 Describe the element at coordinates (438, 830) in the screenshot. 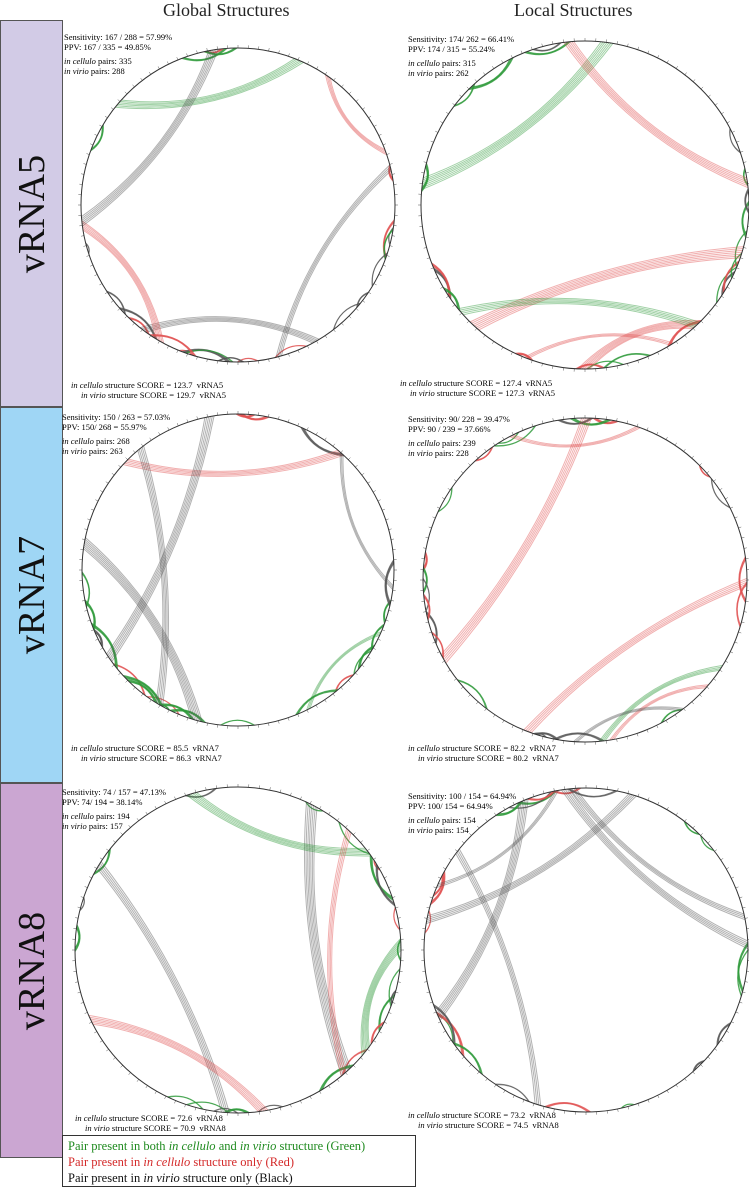

I see `virio-pairs: in virio pairs: 154` at that location.